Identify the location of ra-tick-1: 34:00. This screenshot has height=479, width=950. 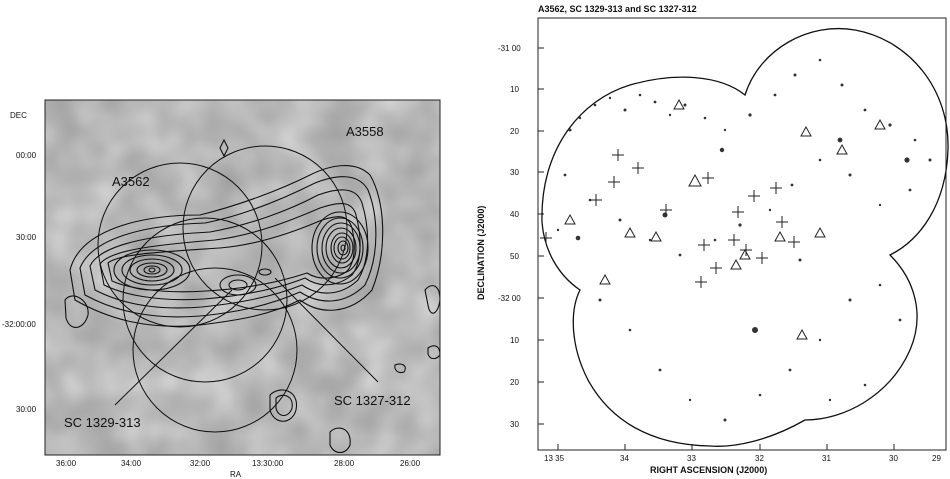
(131, 463).